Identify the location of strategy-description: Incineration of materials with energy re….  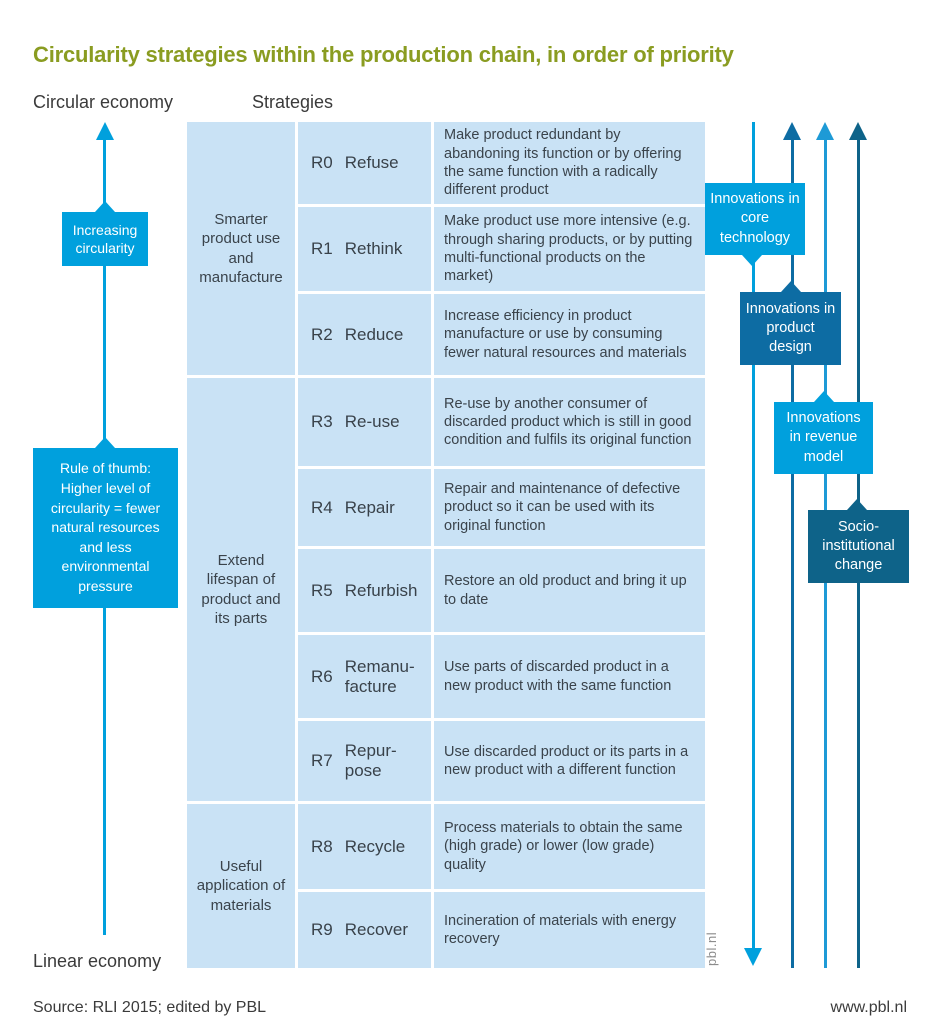
(560, 929).